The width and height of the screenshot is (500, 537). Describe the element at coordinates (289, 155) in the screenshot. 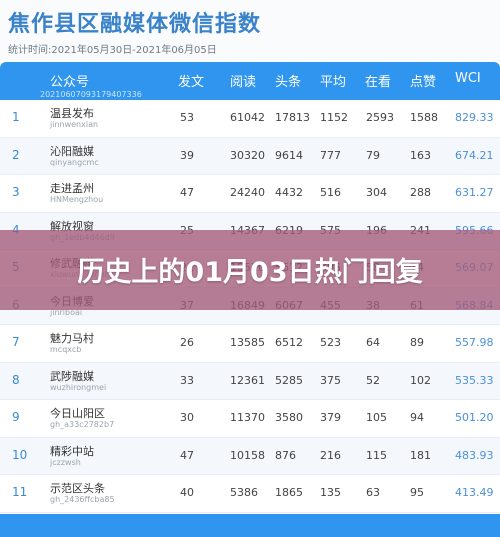

I see `headline-value: 9614` at that location.